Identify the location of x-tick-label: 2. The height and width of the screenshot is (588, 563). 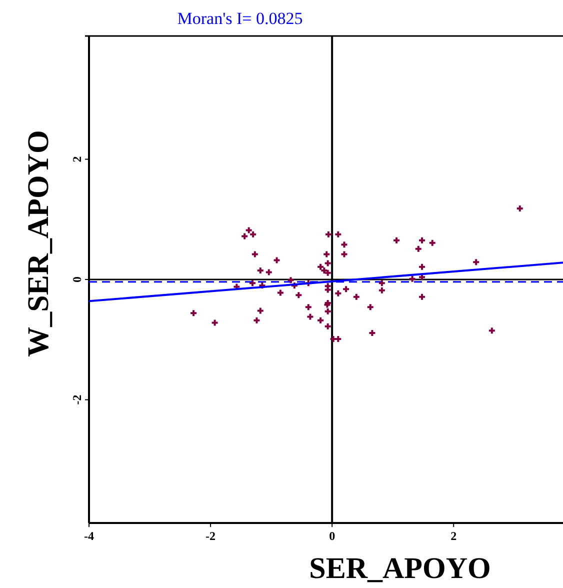
(453, 536).